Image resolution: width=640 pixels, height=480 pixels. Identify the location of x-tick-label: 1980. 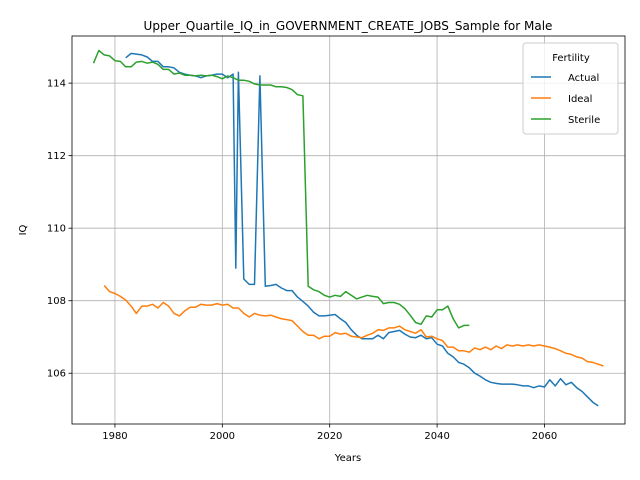
(114, 436).